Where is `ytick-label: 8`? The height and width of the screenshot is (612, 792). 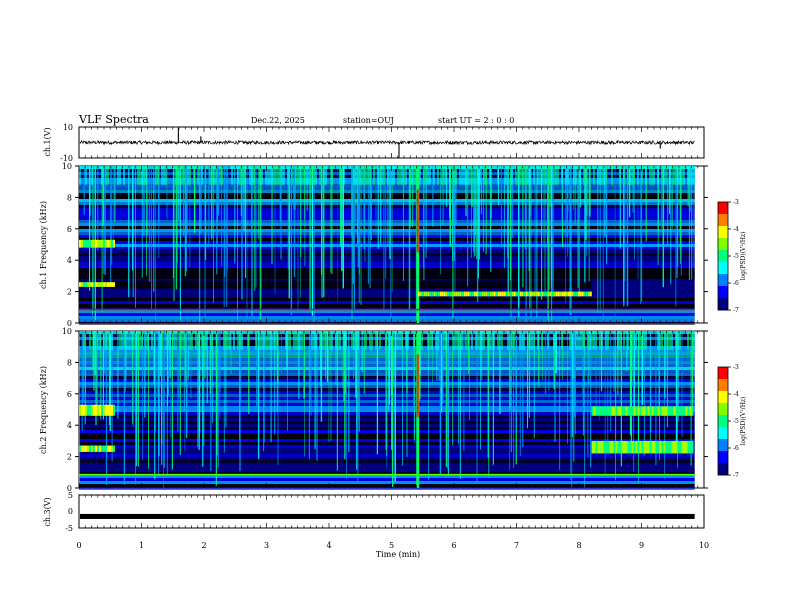 ytick-label: 8 is located at coordinates (69, 362).